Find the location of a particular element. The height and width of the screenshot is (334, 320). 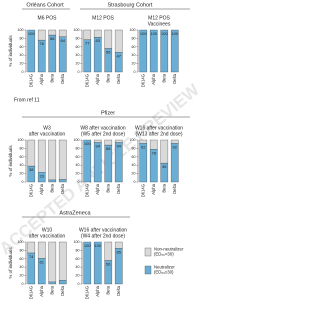

value-label: 38 is located at coordinates (31, 169).